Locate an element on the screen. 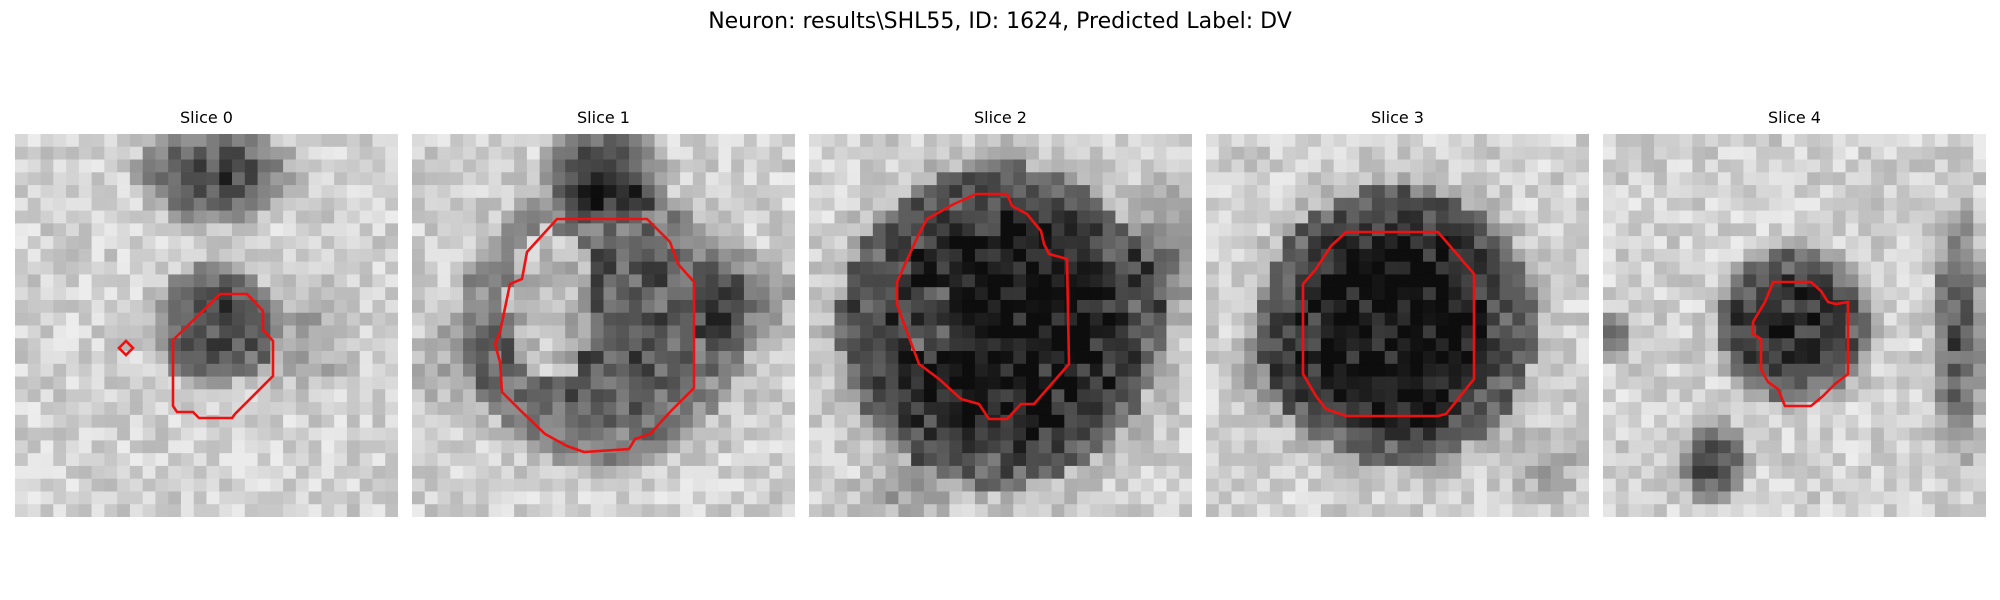 This screenshot has height=600, width=2000. slice-title: Slice 2 is located at coordinates (1000, 117).